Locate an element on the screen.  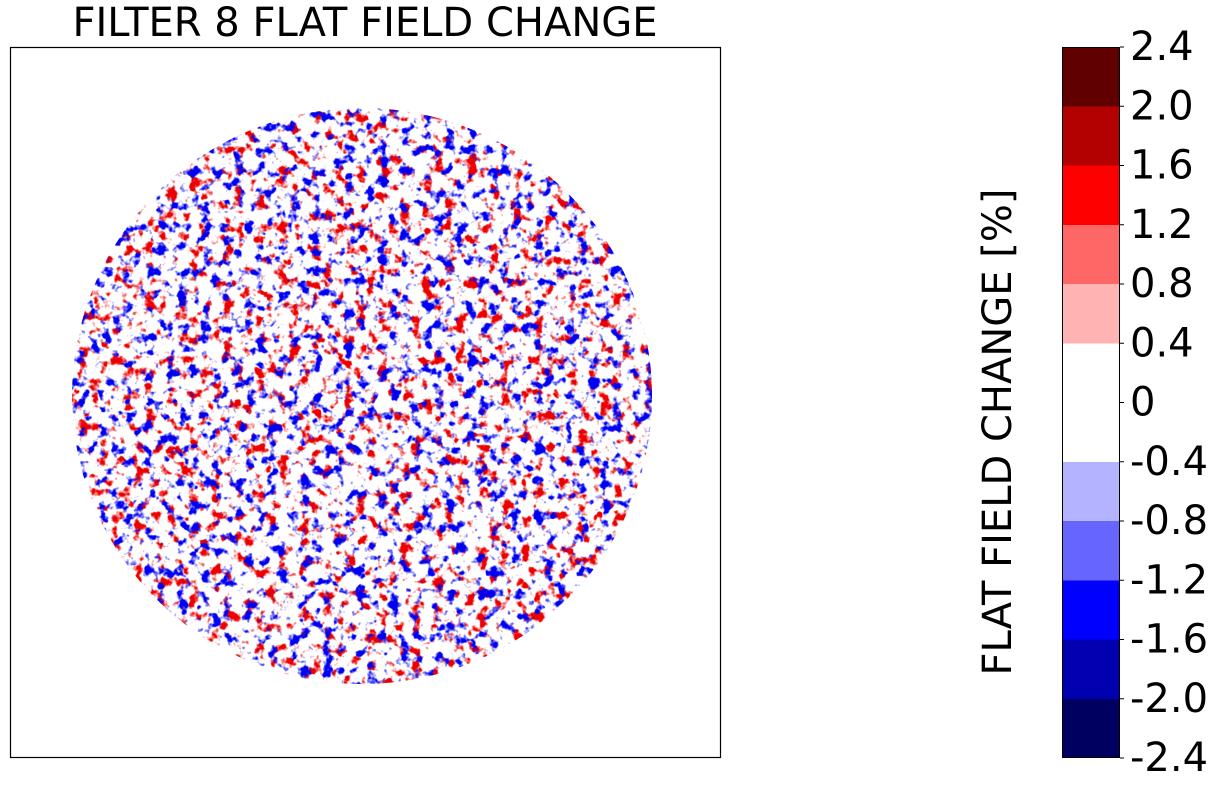
colorbar-tick-label: -2.0 is located at coordinates (1169, 699).